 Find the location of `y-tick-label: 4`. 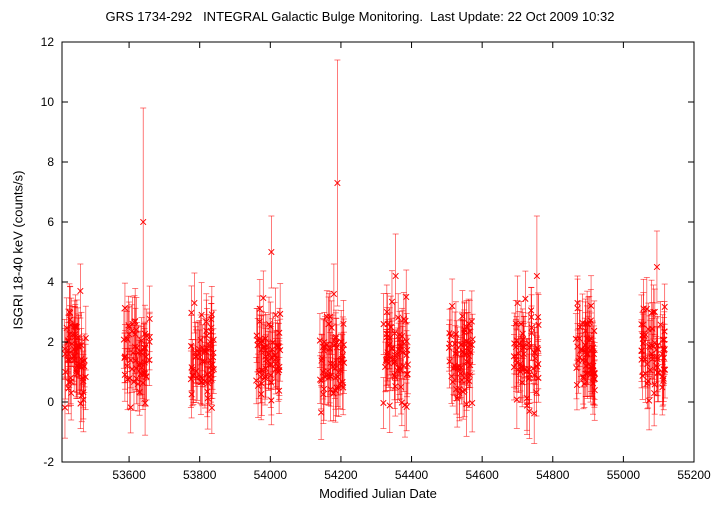

y-tick-label: 4 is located at coordinates (50, 282).